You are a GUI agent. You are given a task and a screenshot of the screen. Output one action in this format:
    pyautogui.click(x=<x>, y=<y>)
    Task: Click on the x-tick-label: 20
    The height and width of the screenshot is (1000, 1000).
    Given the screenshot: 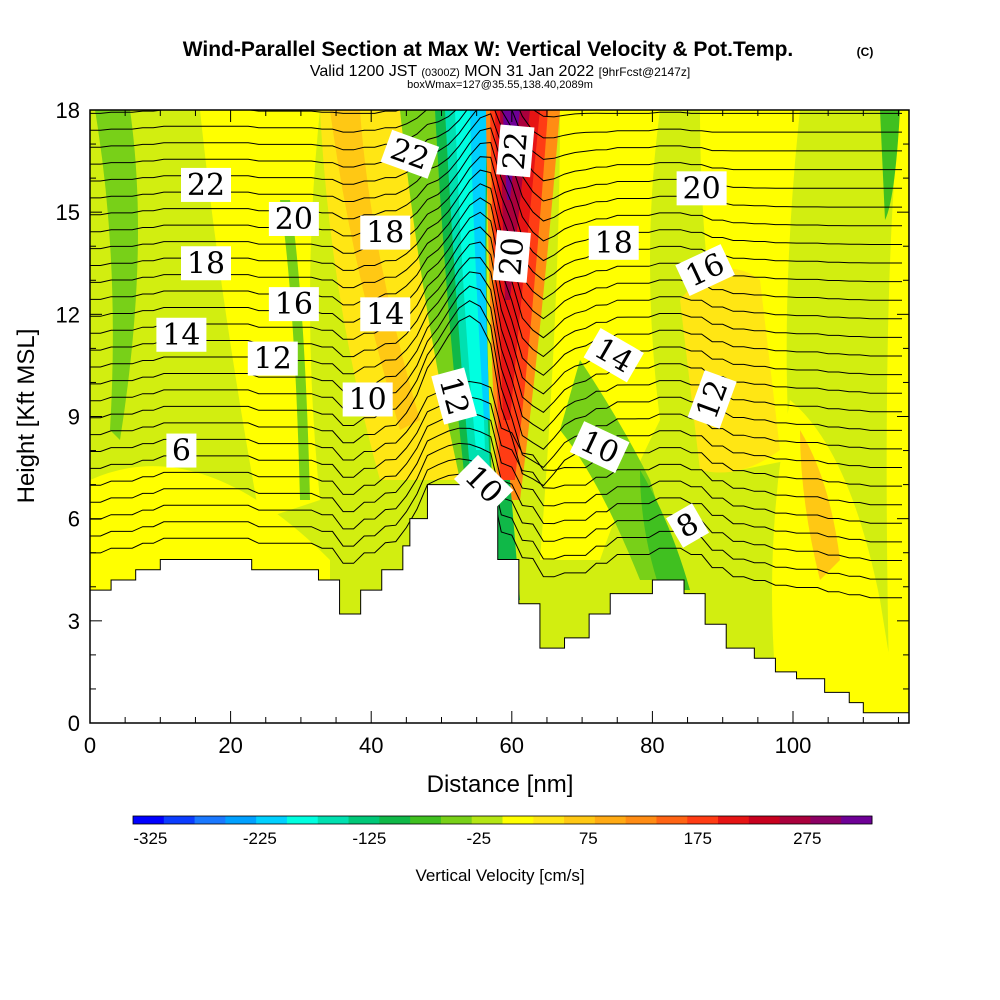 What is the action you would take?
    pyautogui.click(x=230, y=745)
    